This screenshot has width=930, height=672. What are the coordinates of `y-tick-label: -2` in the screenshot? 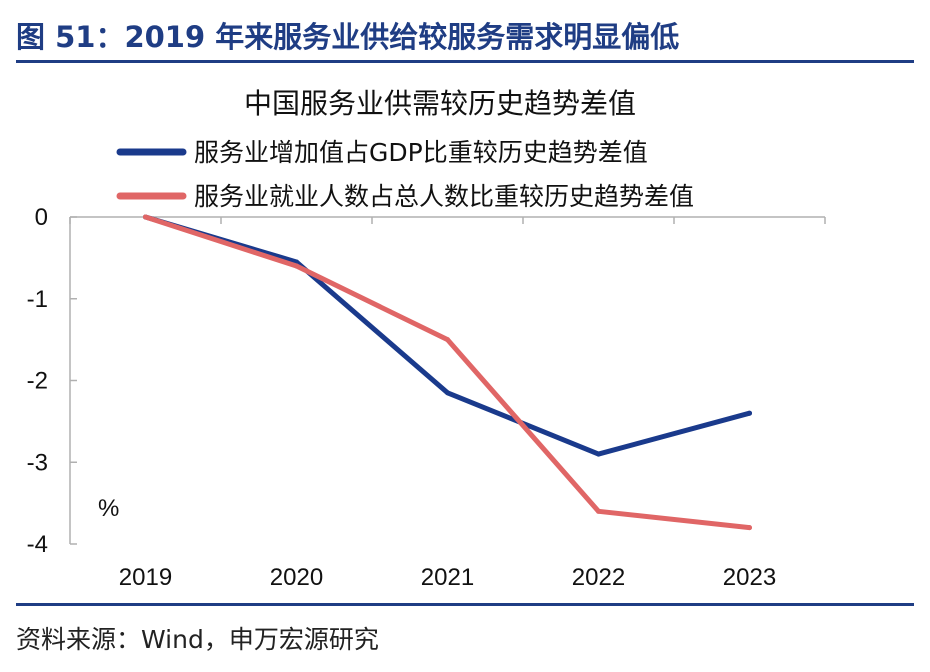 It's located at (37, 381).